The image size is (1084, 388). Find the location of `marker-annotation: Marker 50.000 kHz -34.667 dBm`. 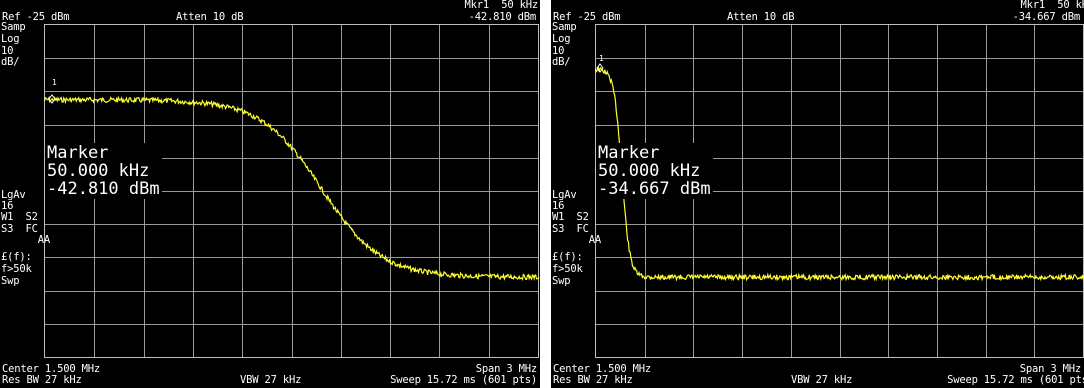

marker-annotation: Marker 50.000 kHz -34.667 dBm is located at coordinates (654, 171).